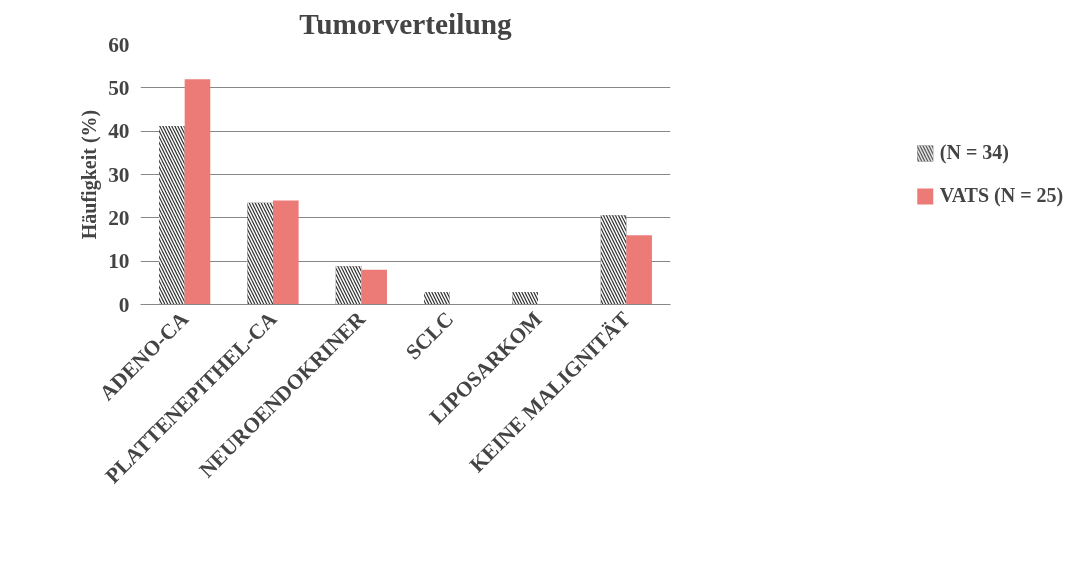  What do you see at coordinates (406, 23) in the screenshot?
I see `chart-title: Tumorverteilung` at bounding box center [406, 23].